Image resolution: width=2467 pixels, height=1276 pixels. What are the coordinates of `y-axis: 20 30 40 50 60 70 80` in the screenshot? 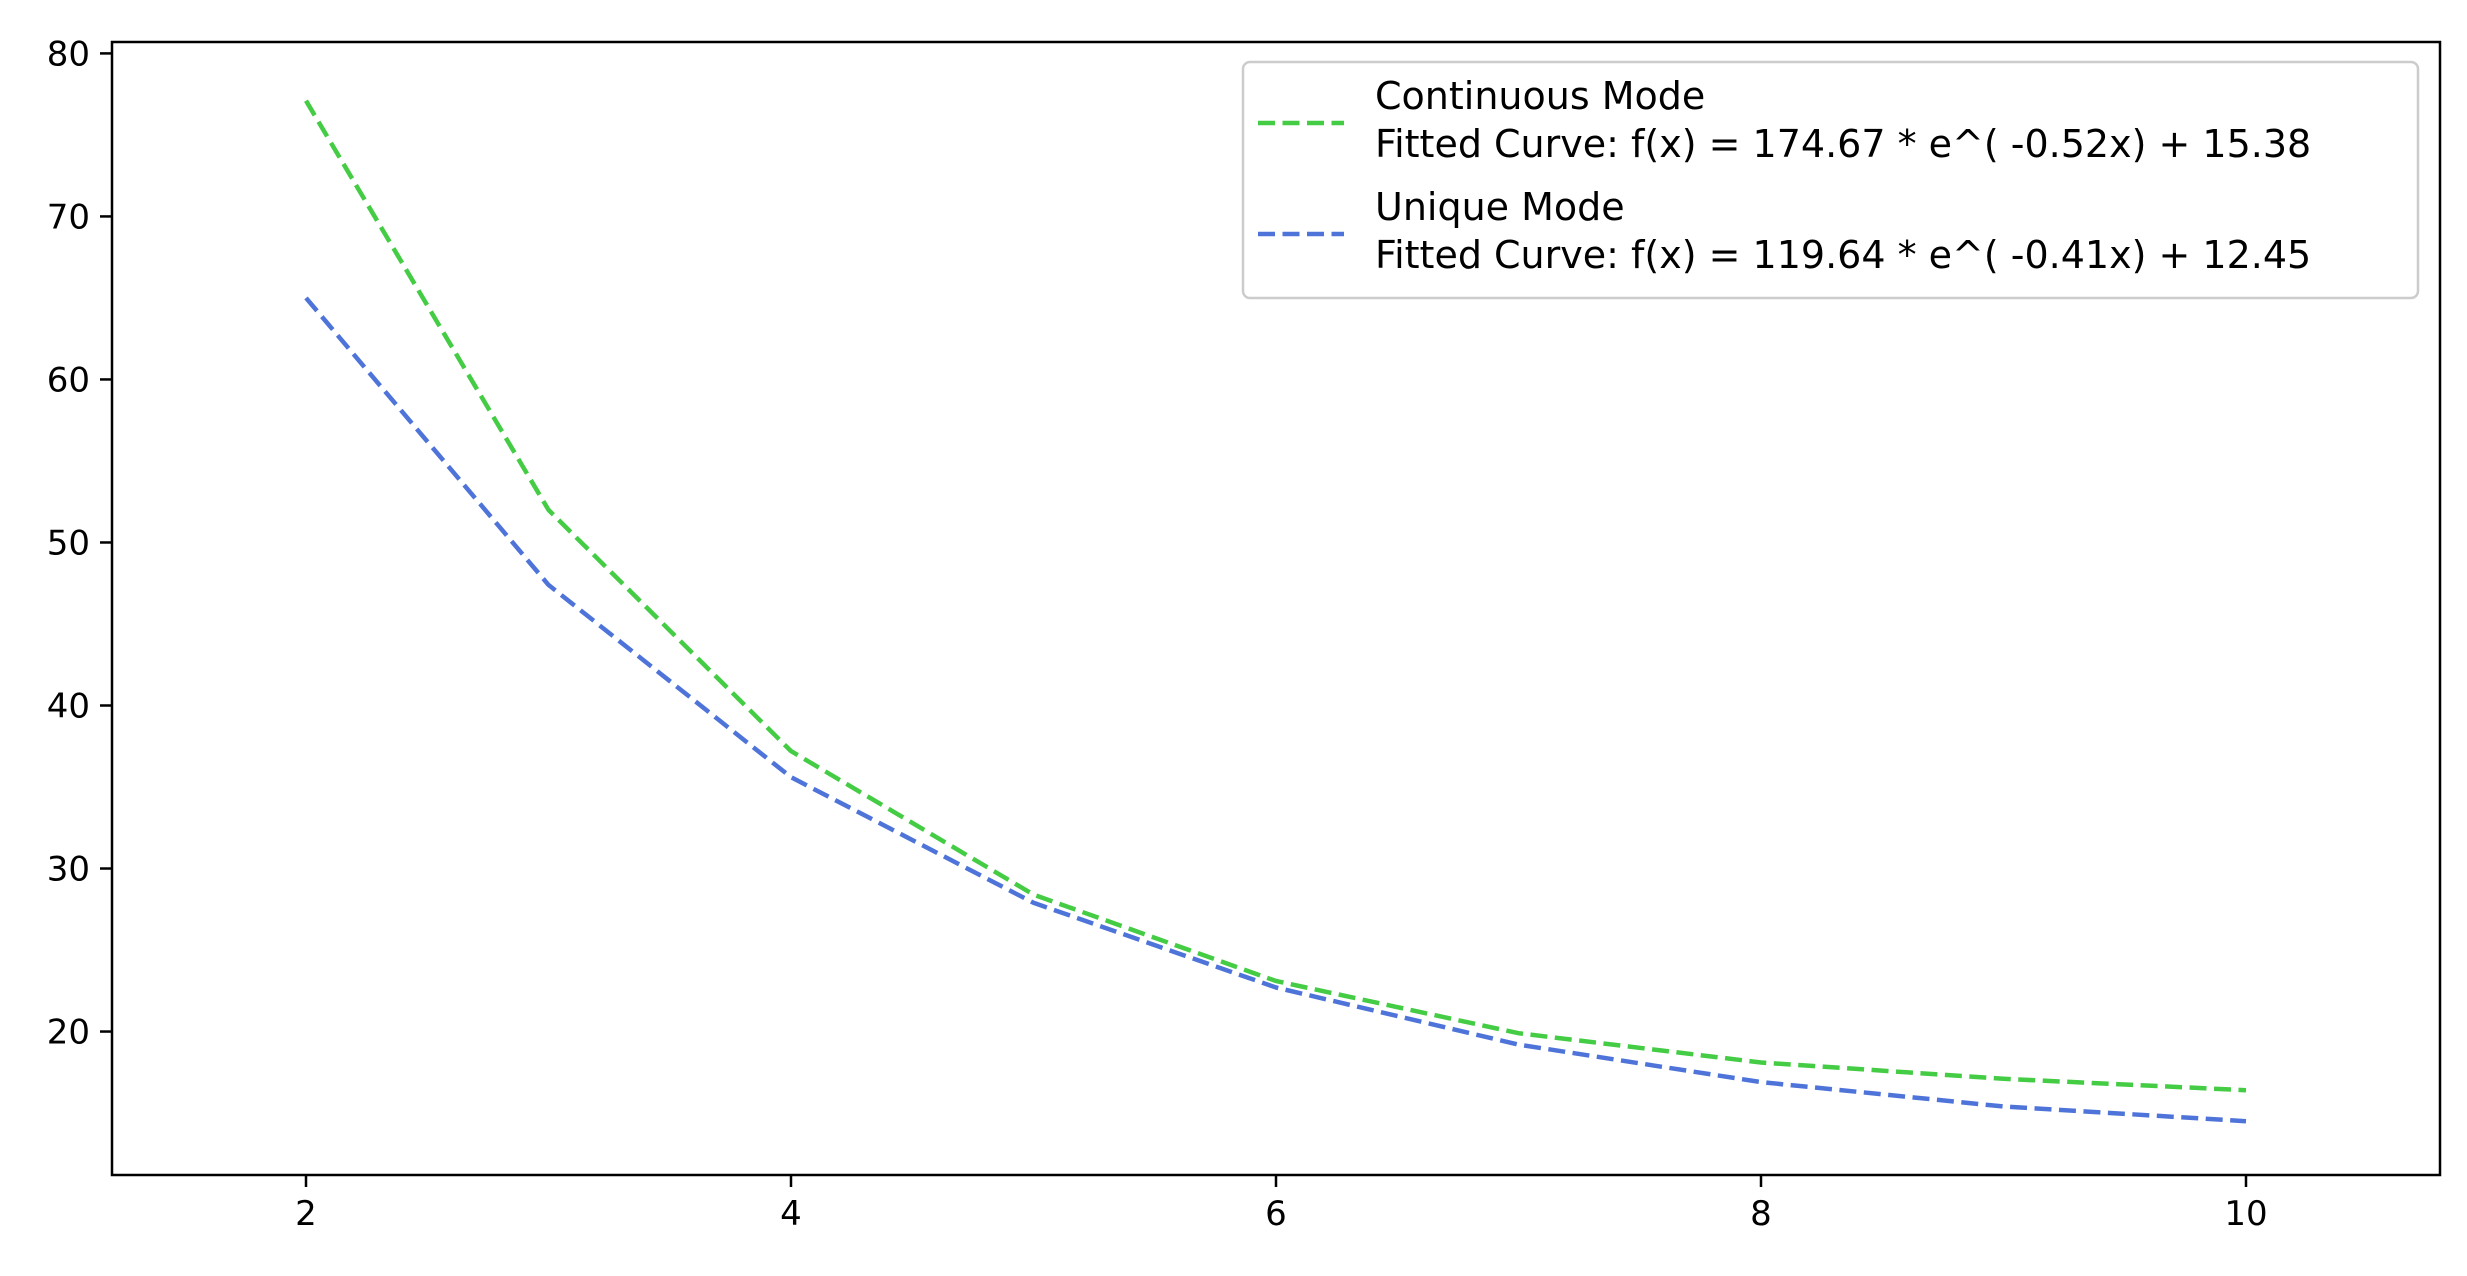 It's located at (79, 543).